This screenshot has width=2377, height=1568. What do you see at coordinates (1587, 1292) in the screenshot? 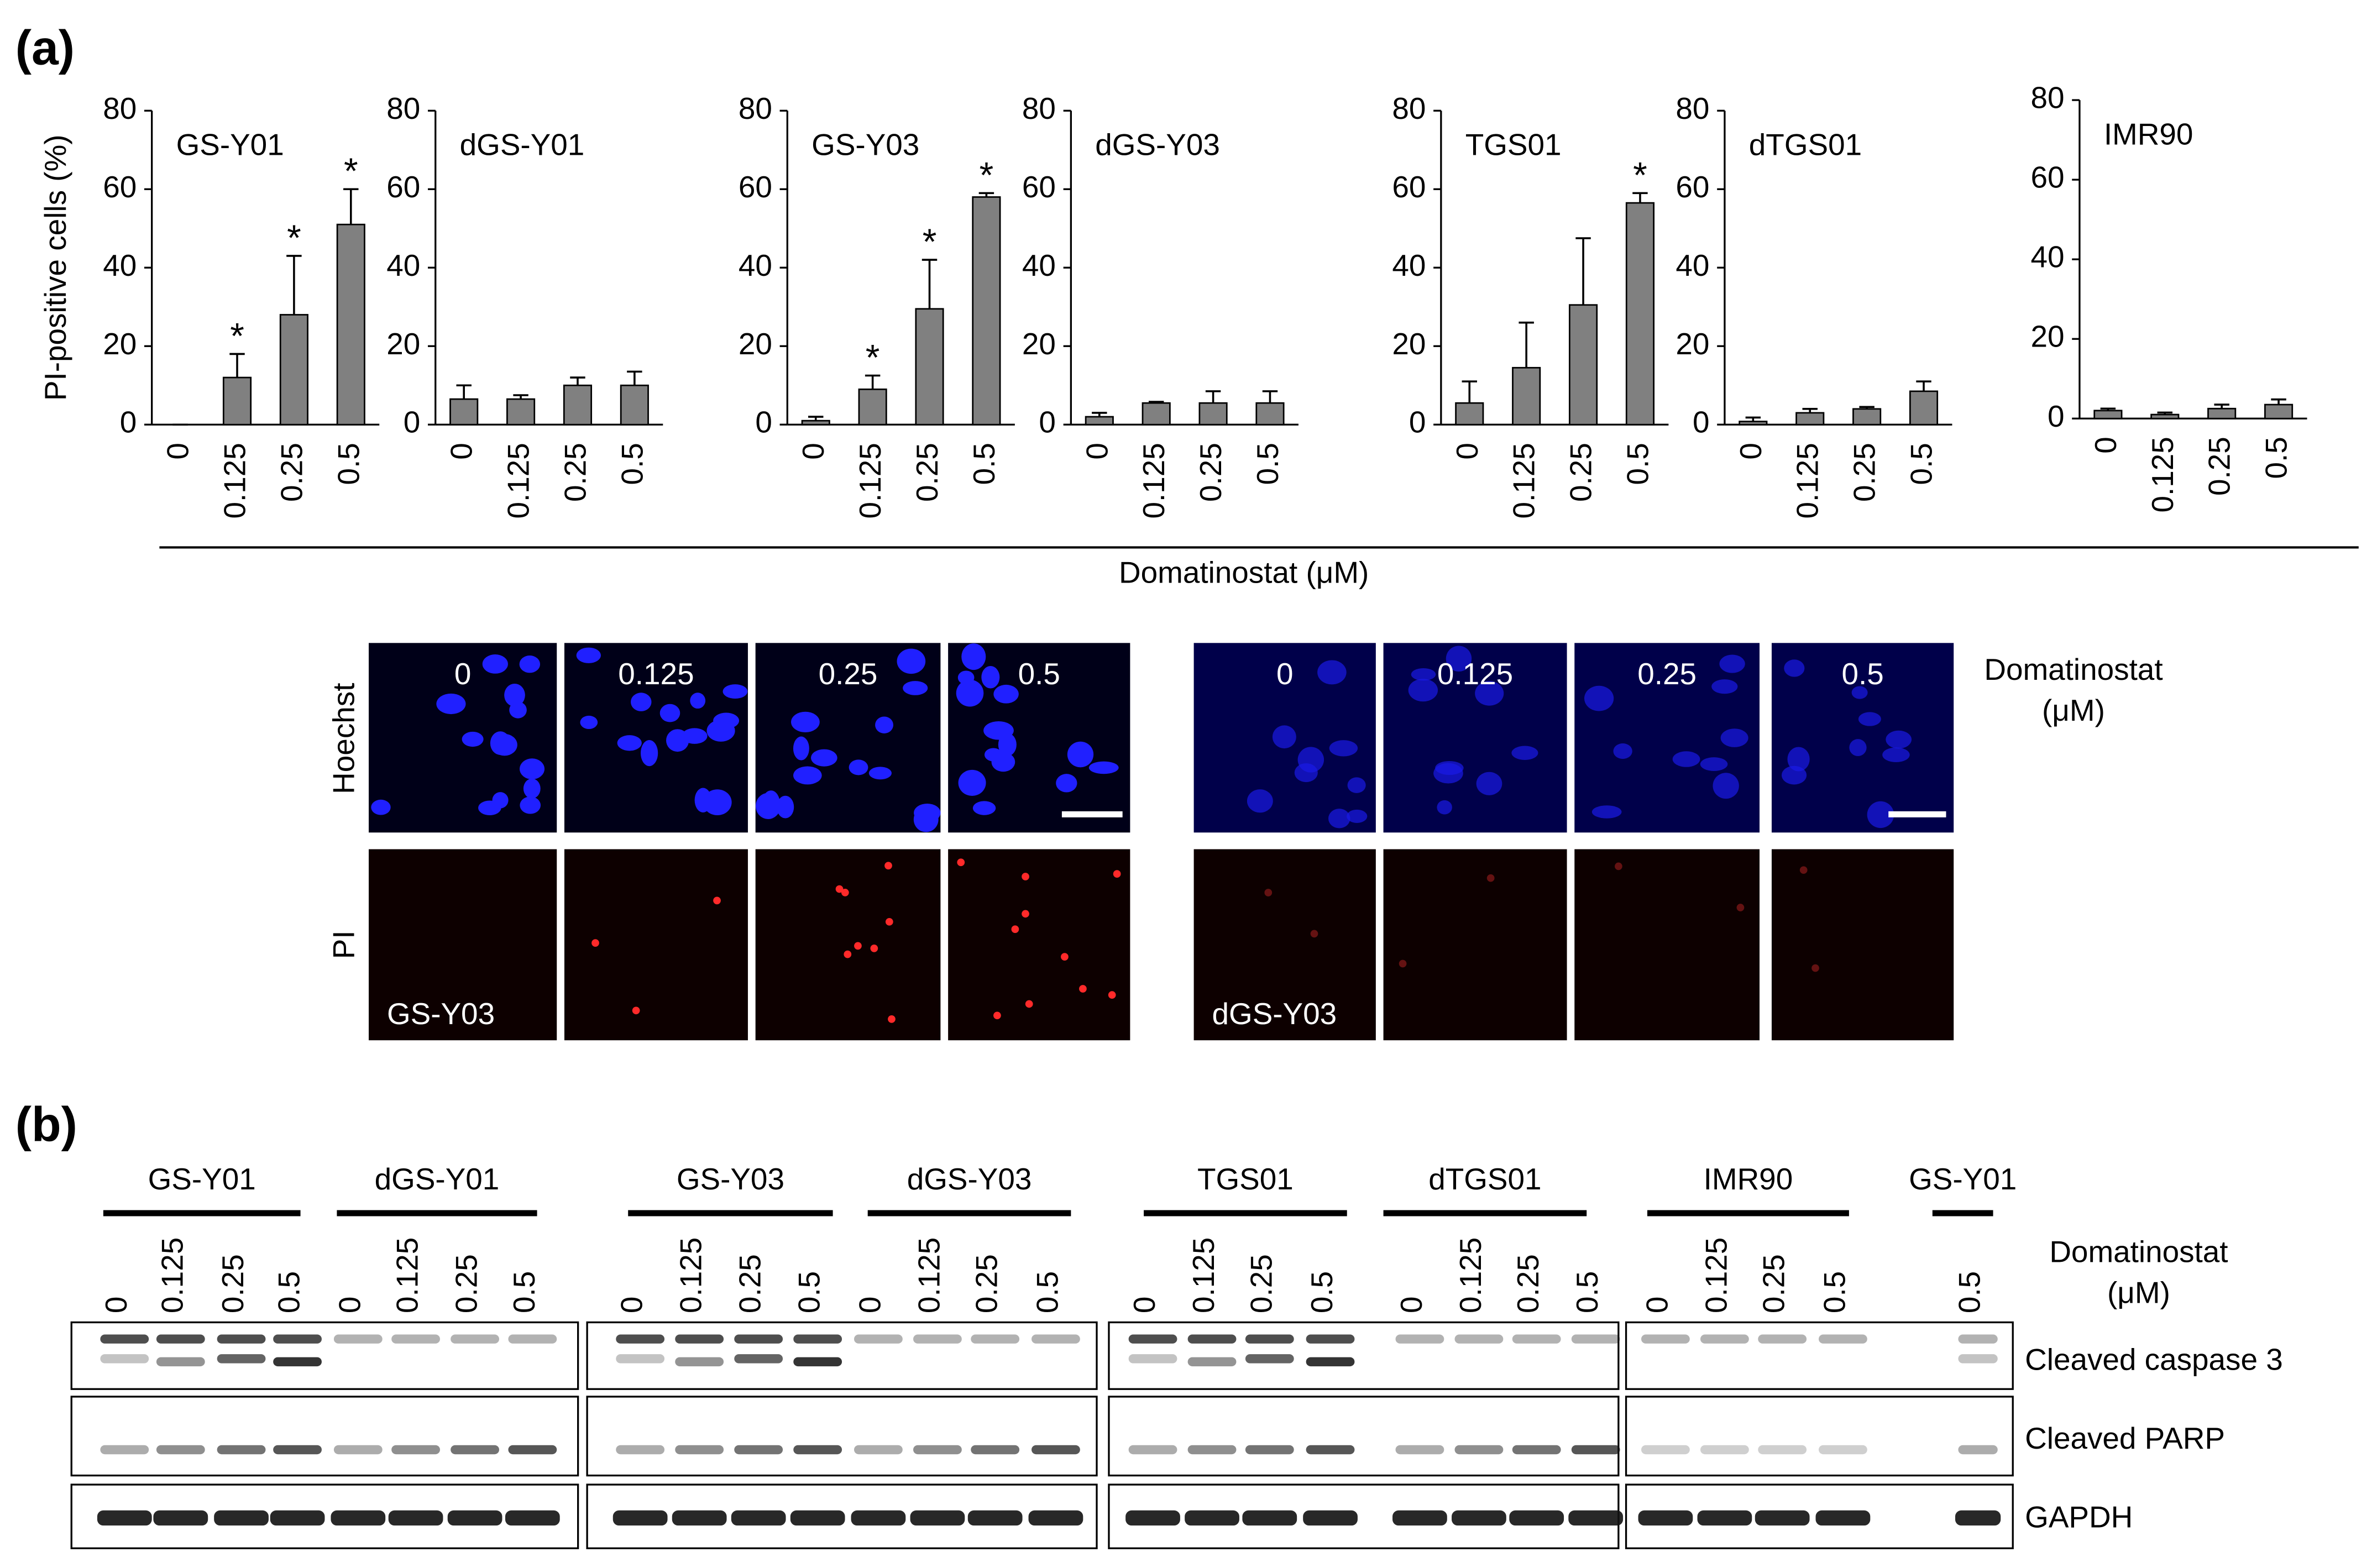
I see `lane-label: 0.5` at bounding box center [1587, 1292].